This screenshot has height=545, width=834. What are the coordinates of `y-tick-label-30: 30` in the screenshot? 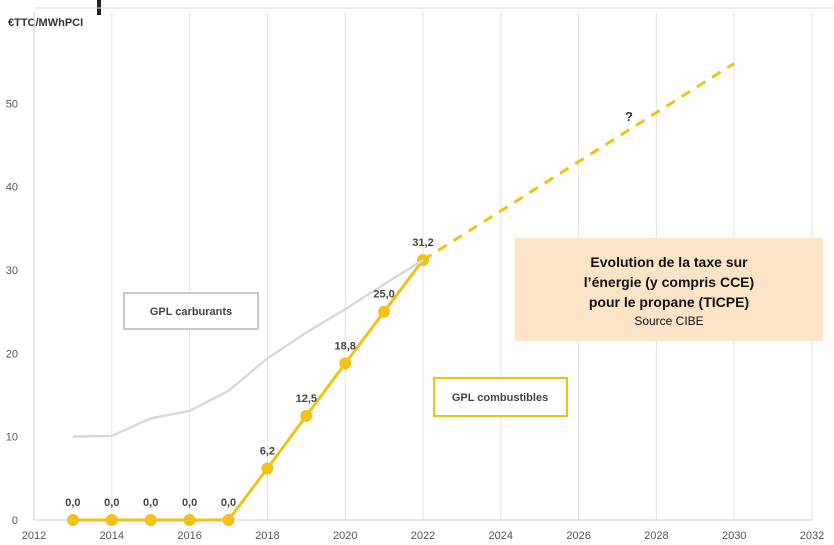 It's located at (12, 271).